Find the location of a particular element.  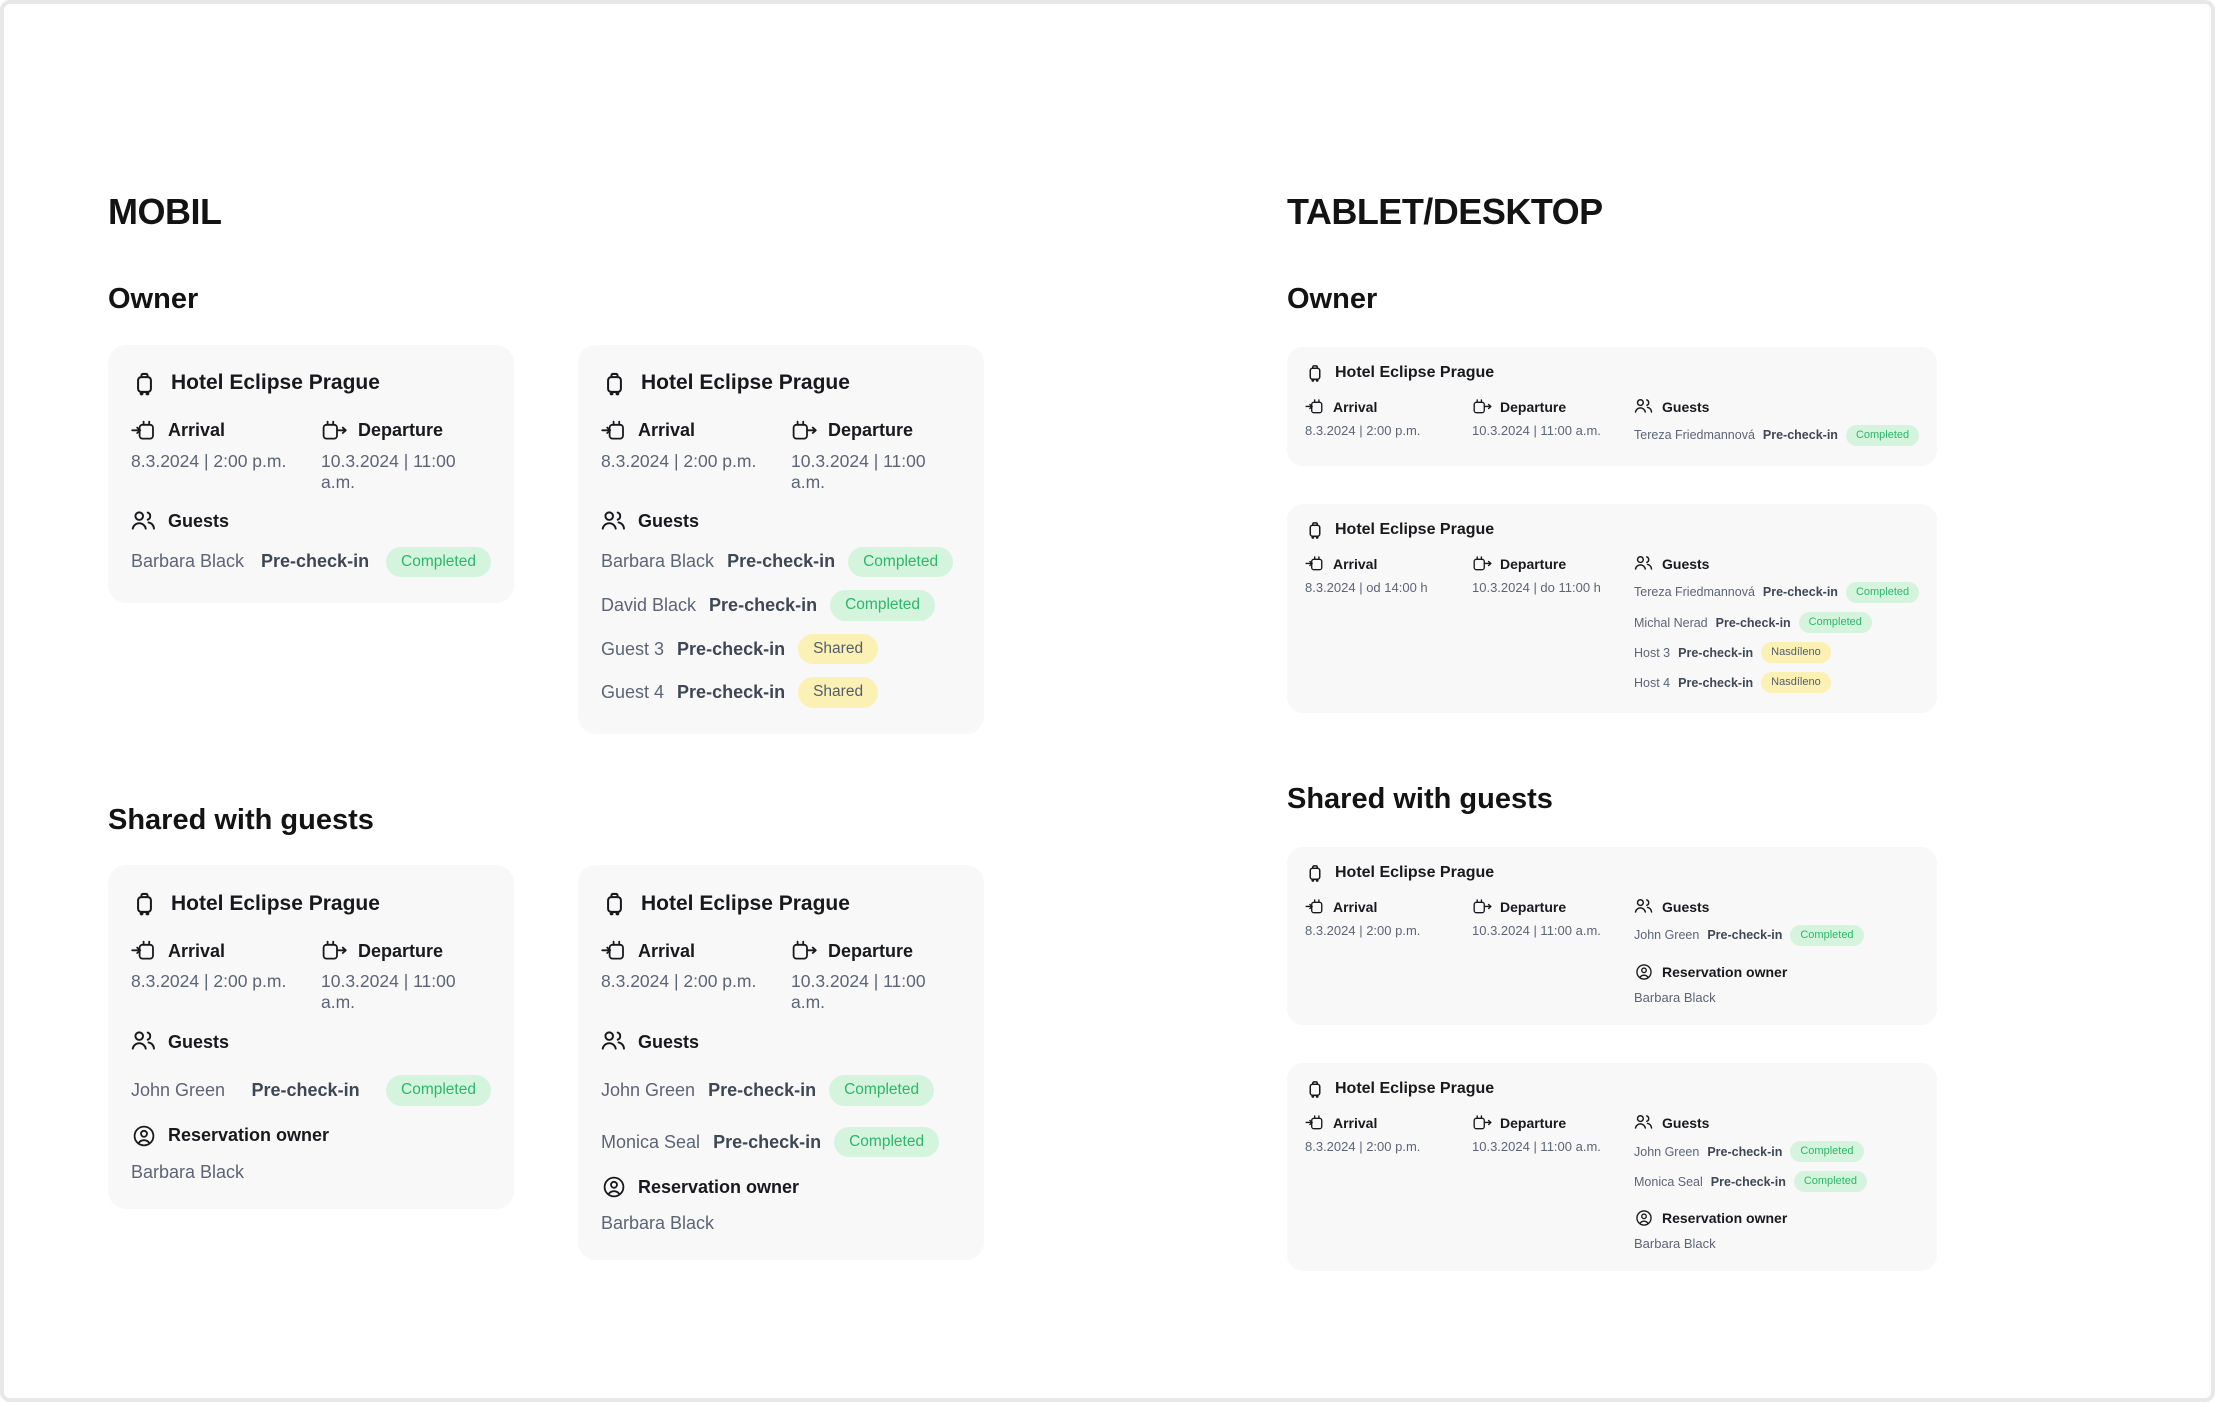

mobile-section-title: MOBIL is located at coordinates (165, 211).